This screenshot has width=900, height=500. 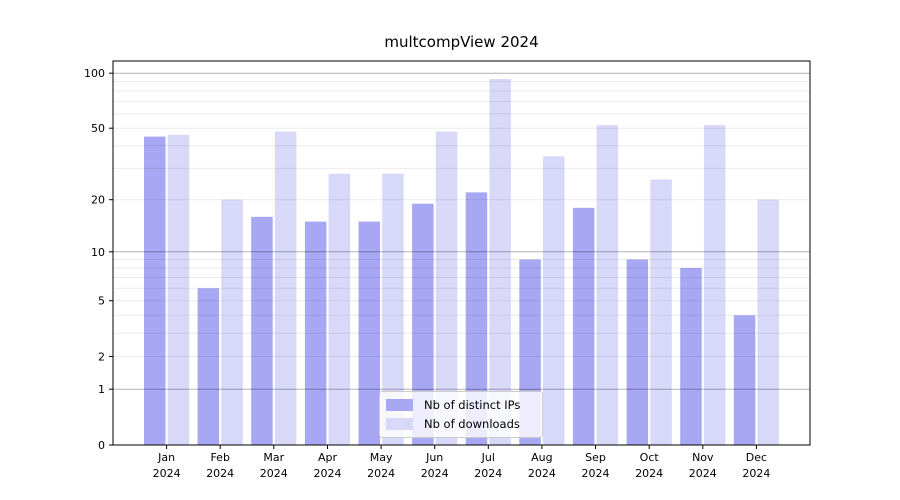 What do you see at coordinates (399, 405) in the screenshot?
I see `legend-swatch-distinct-ips` at bounding box center [399, 405].